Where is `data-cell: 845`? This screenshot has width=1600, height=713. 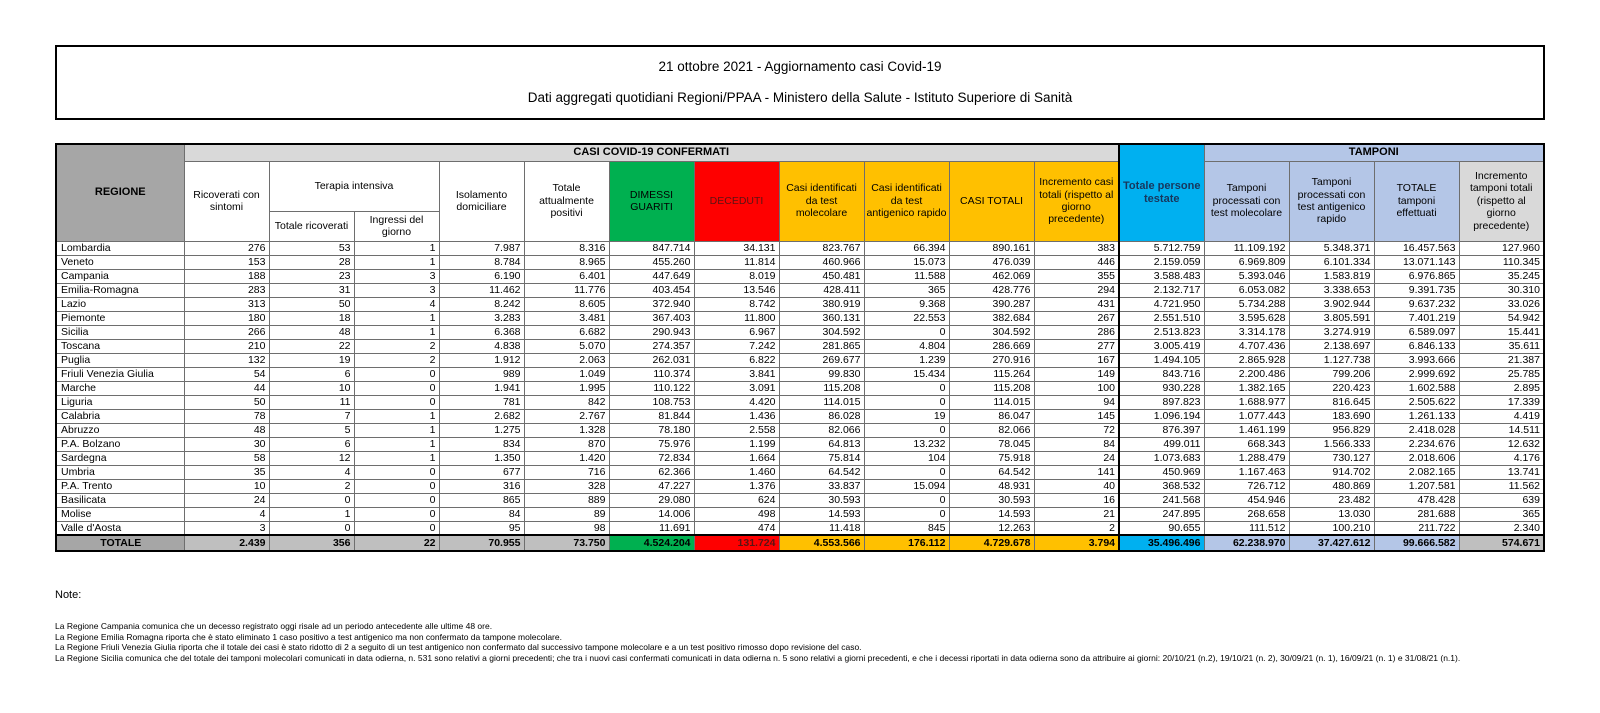
data-cell: 845 is located at coordinates (906, 528).